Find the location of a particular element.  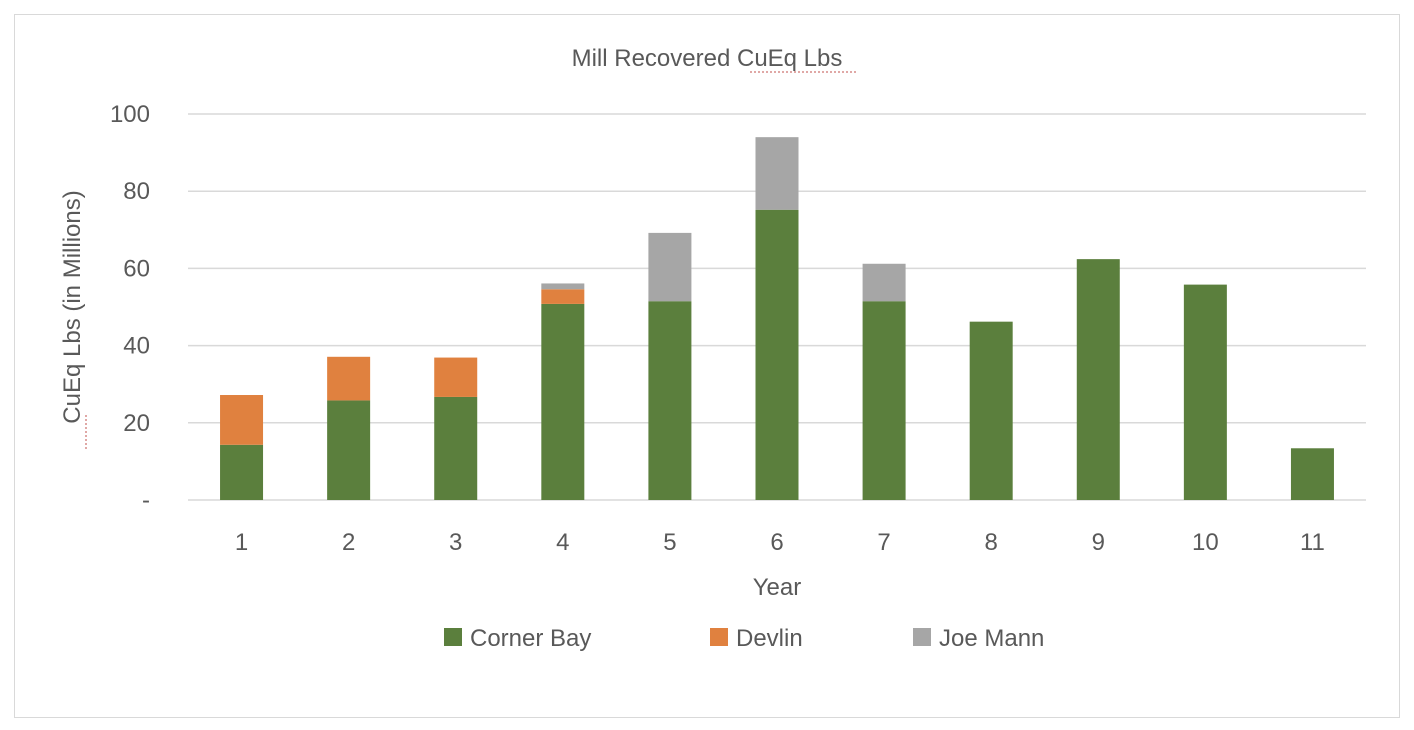

x-tick-label: 7 is located at coordinates (883, 542).